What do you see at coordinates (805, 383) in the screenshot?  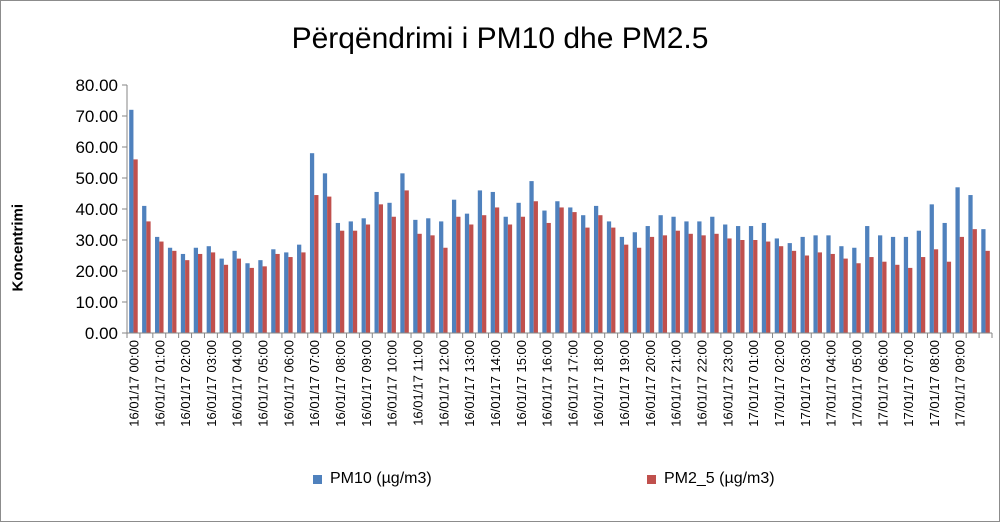 I see `x-tick-label: 17/01/17 03:00` at bounding box center [805, 383].